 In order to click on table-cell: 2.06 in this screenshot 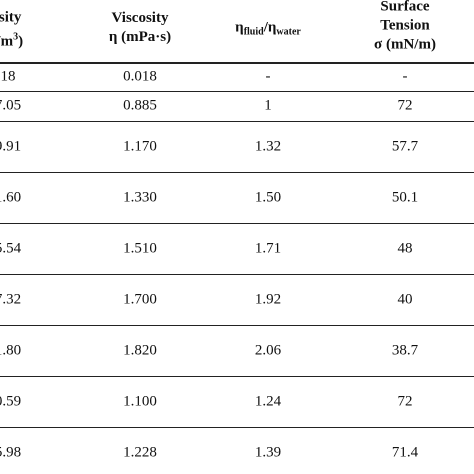, I will do `click(268, 350)`.